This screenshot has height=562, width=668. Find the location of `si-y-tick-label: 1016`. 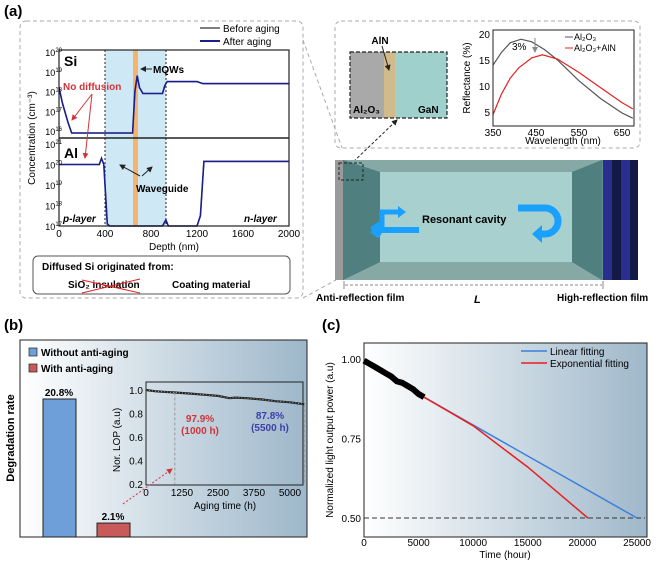

si-y-tick-label: 1016 is located at coordinates (53, 132).